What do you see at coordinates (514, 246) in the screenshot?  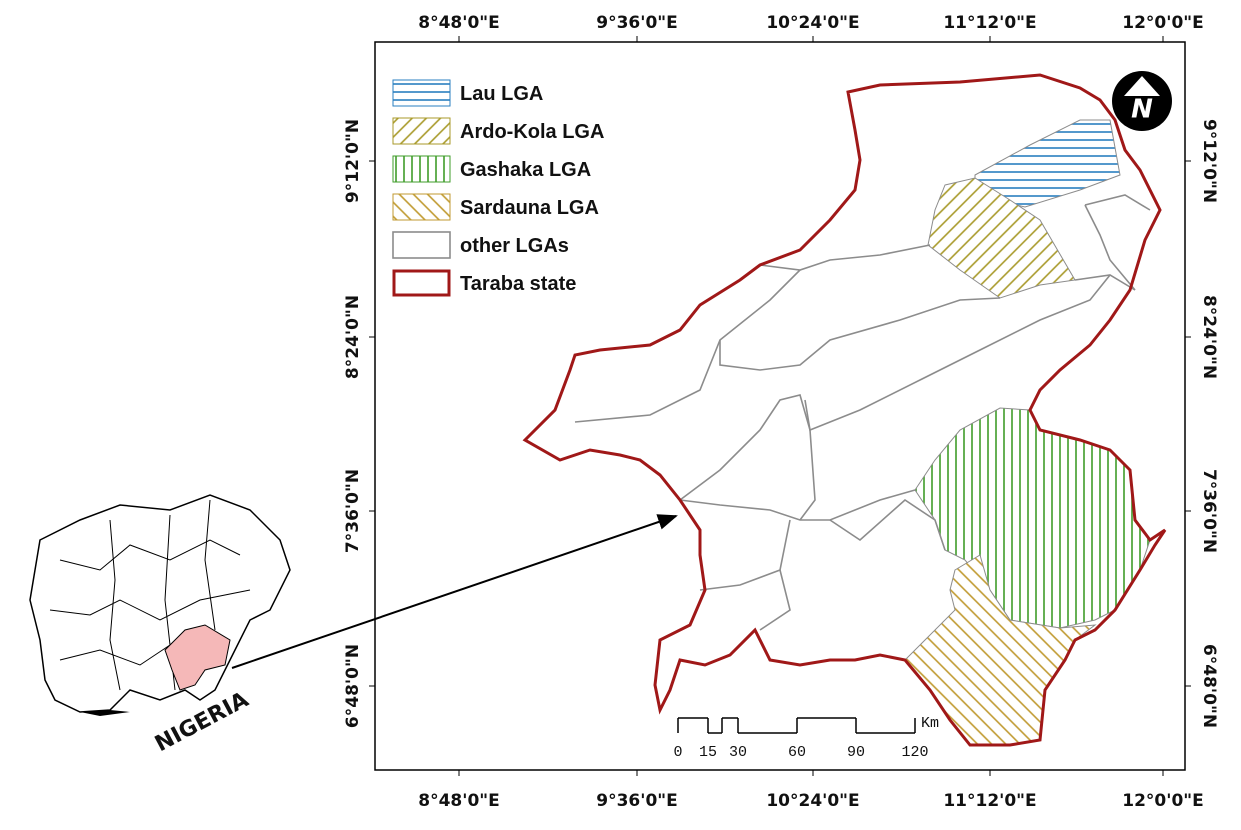 I see `legend-label: other LGAs` at bounding box center [514, 246].